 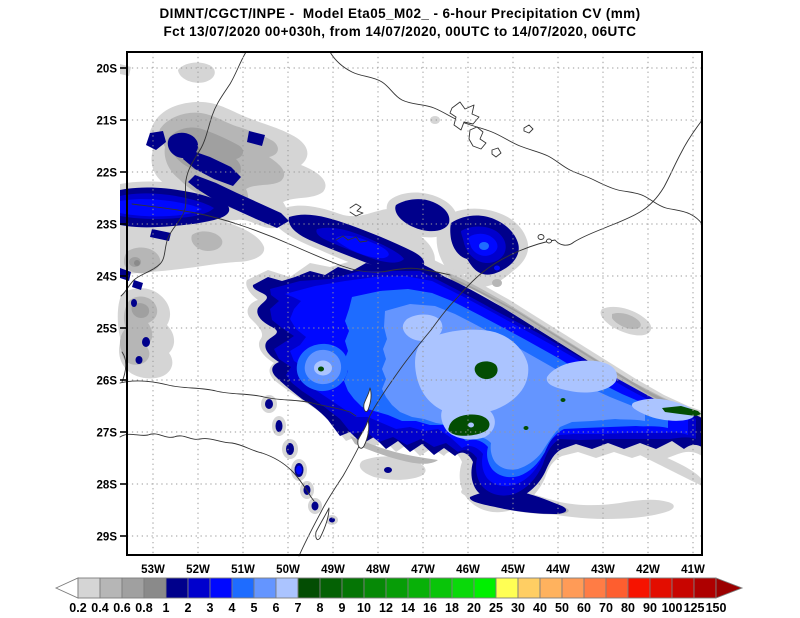 I want to click on colorbar-tick-label: 0.2, so click(x=77, y=608).